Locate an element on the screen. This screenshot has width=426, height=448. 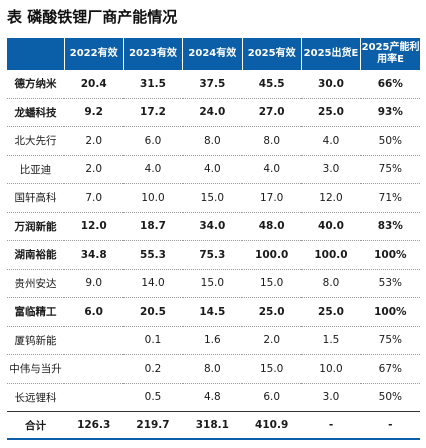
company-name-cell: 北大先行 is located at coordinates (36, 141).